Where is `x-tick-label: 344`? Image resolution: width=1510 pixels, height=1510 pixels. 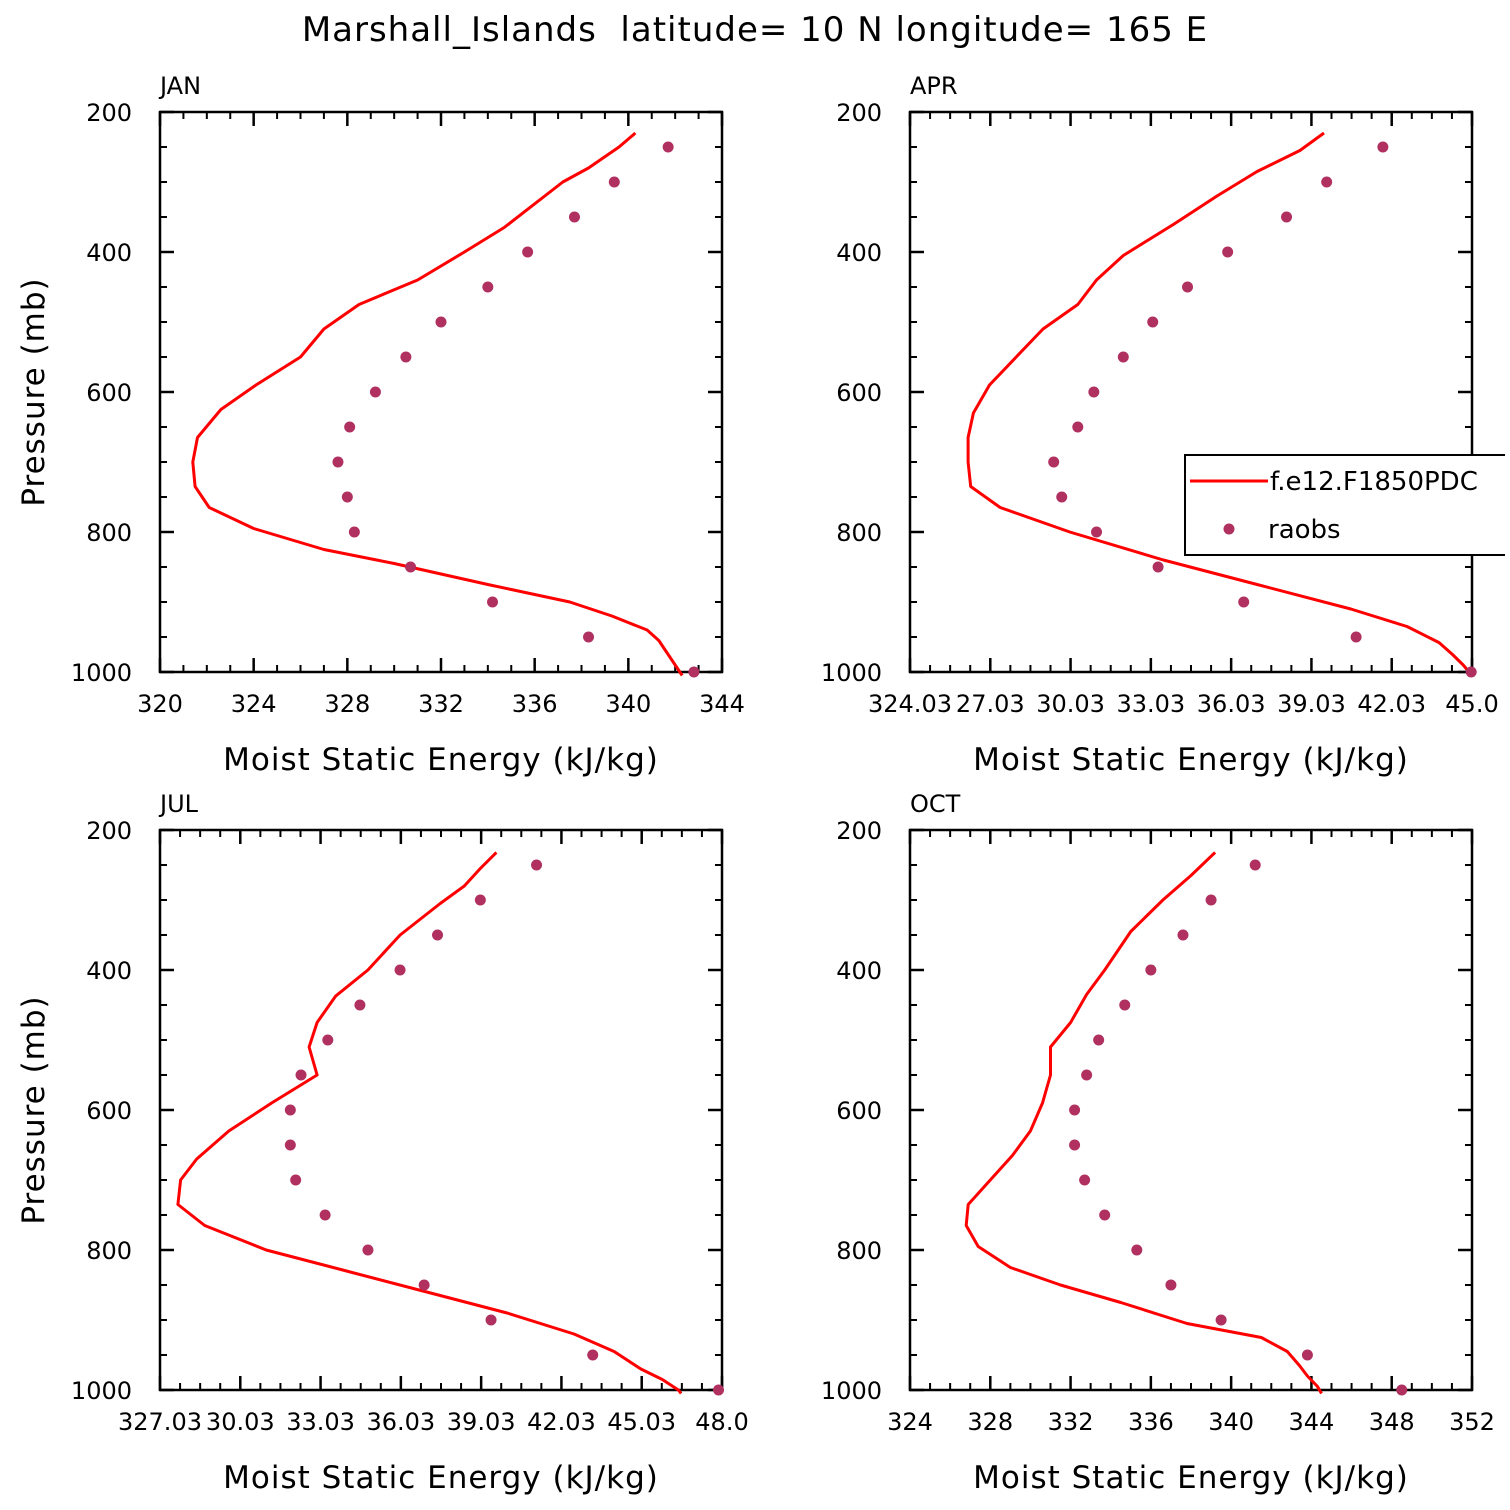
x-tick-label: 344 is located at coordinates (1312, 1422).